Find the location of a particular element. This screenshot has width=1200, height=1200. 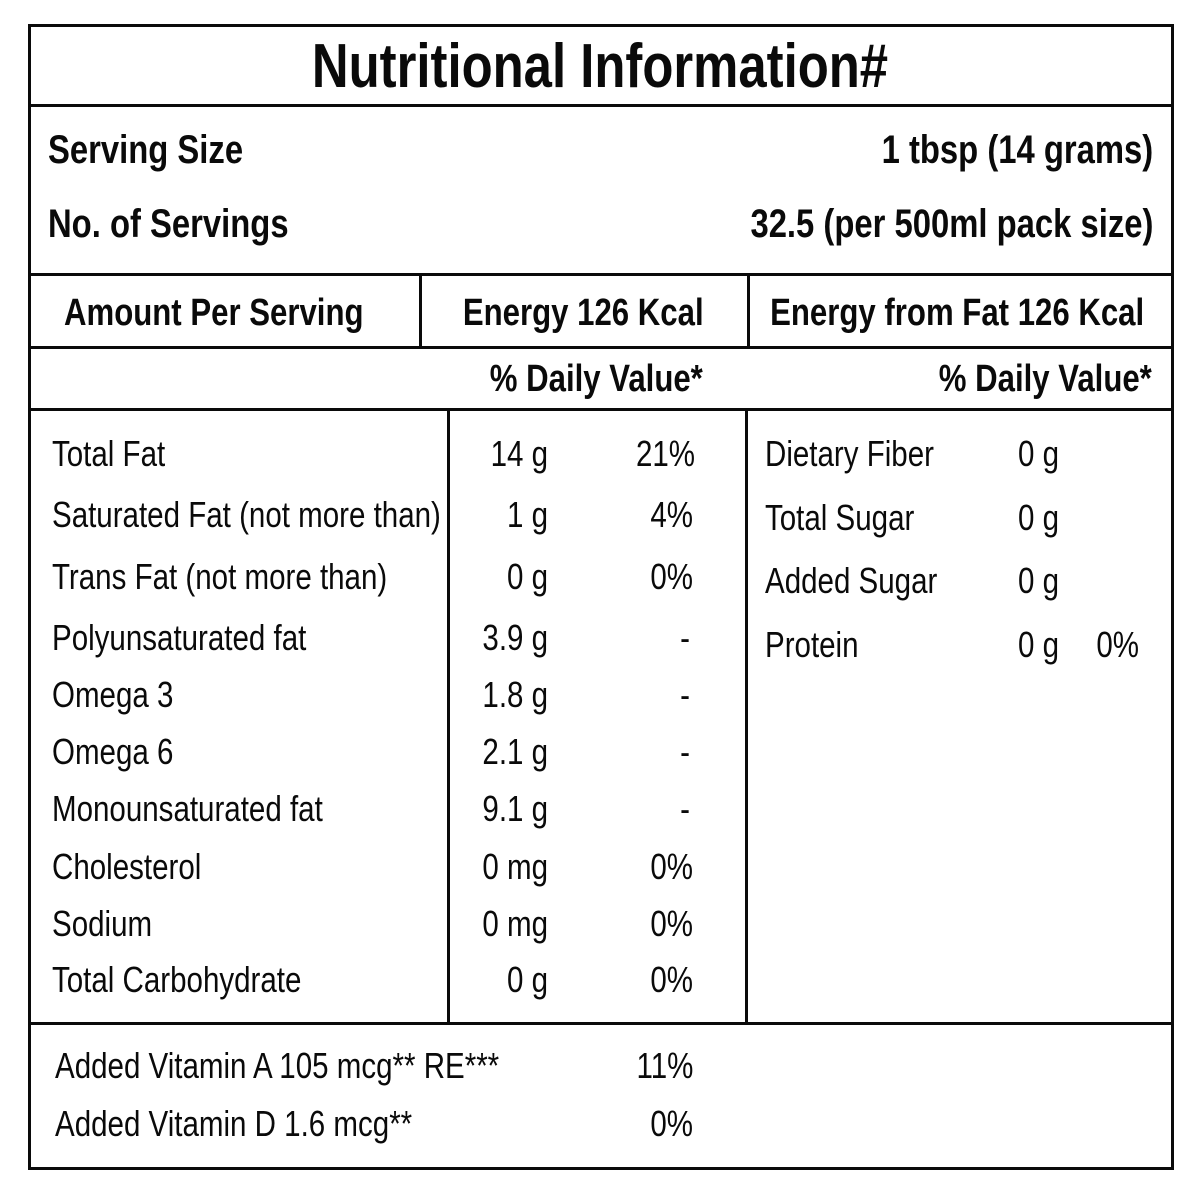

nutrient-amount: 3.9 g is located at coordinates (515, 637).